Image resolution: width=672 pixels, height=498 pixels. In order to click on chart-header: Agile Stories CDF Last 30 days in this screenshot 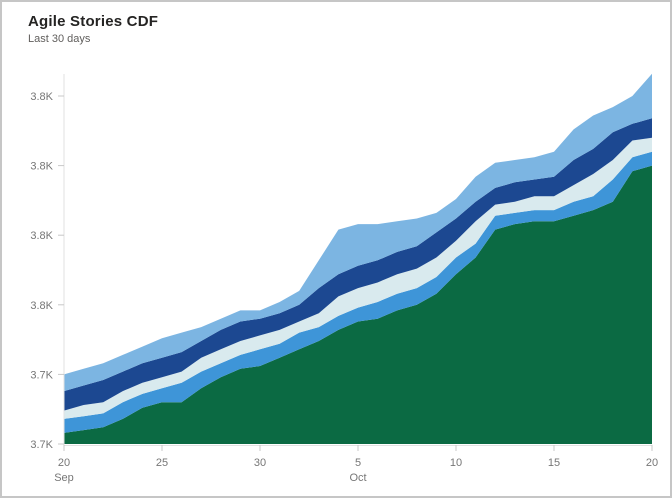, I will do `click(93, 29)`.